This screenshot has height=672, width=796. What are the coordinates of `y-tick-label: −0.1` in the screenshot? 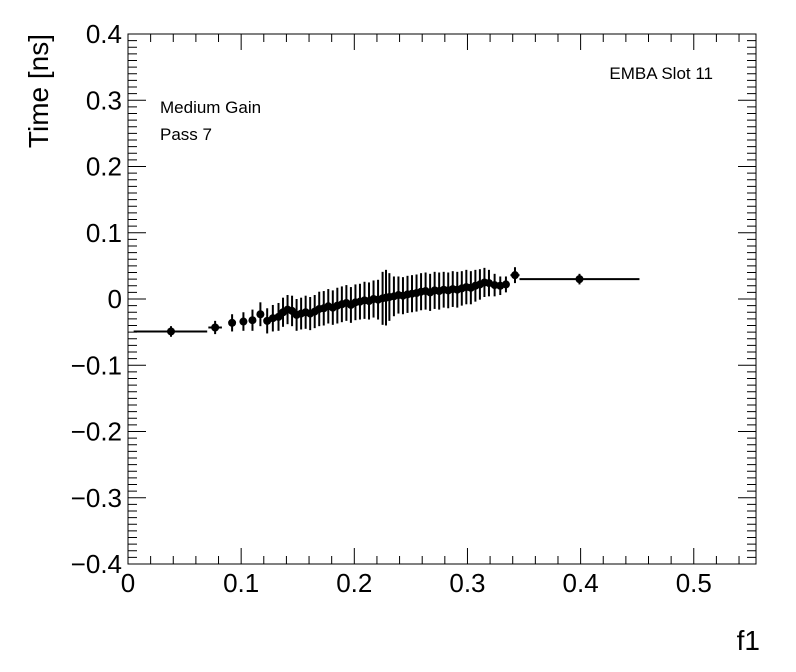 It's located at (96, 365).